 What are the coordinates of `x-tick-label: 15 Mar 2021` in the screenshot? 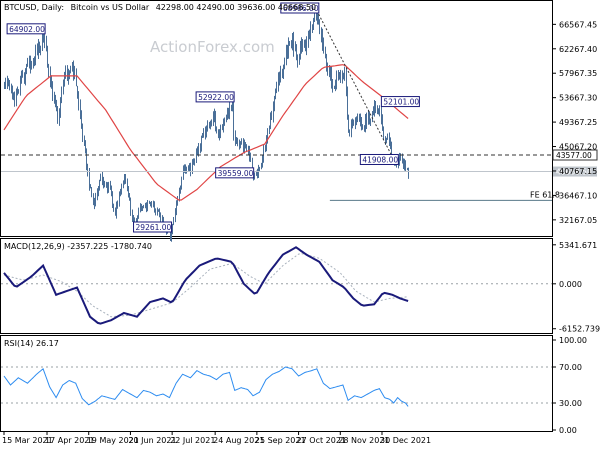 It's located at (27, 440).